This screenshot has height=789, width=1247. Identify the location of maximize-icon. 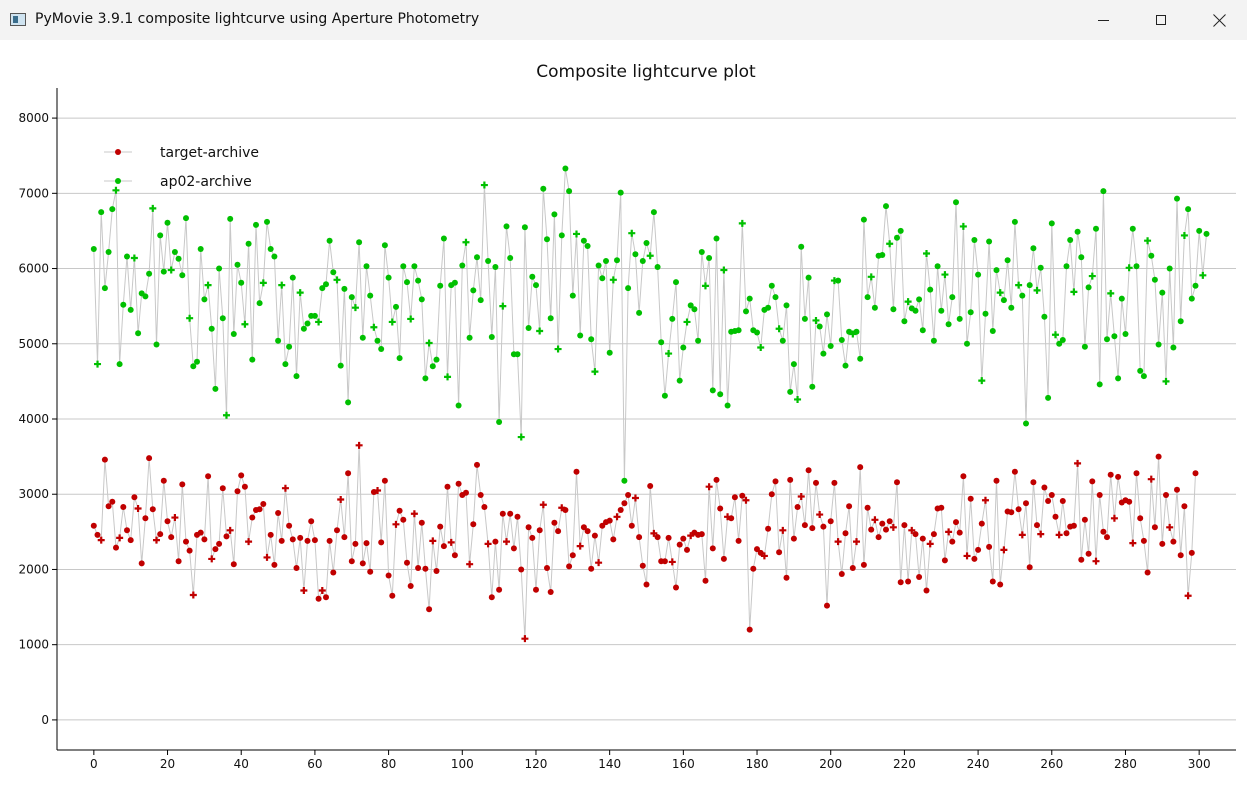
(1161, 20).